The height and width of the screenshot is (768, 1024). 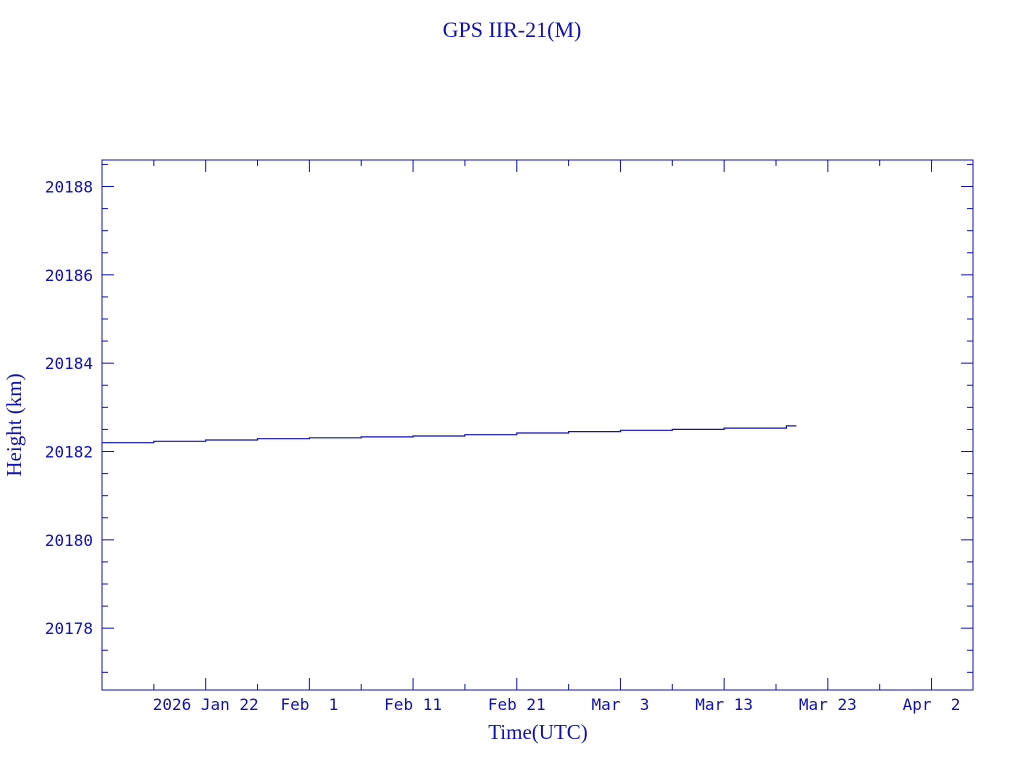 What do you see at coordinates (14, 424) in the screenshot?
I see `y-axis-label: Height (km)` at bounding box center [14, 424].